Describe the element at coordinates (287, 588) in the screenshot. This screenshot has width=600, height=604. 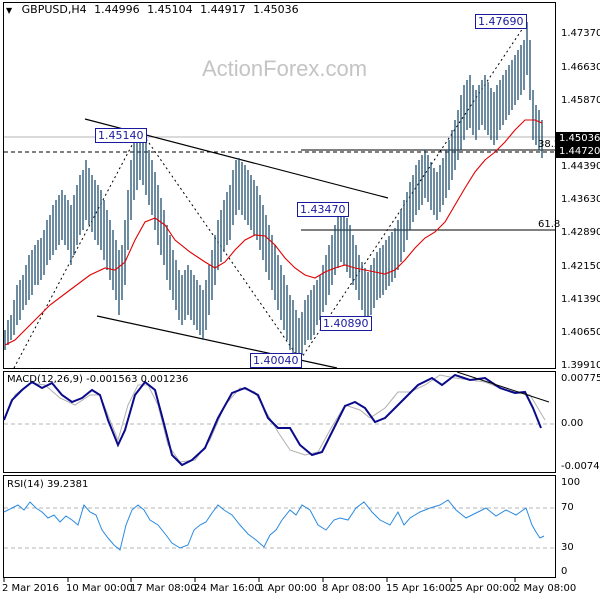
I see `time-tick: 1 Apr 00:00` at that location.